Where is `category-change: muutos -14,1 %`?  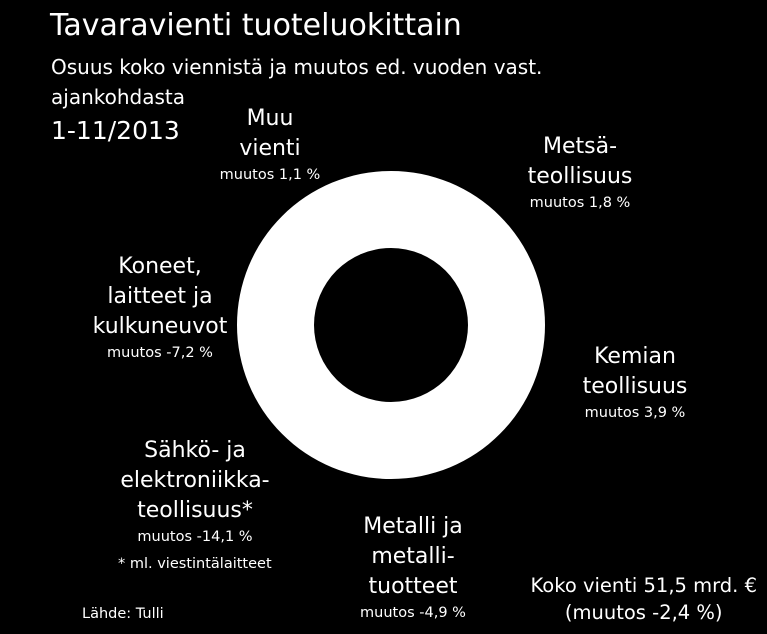 category-change: muutos -14,1 % is located at coordinates (195, 537).